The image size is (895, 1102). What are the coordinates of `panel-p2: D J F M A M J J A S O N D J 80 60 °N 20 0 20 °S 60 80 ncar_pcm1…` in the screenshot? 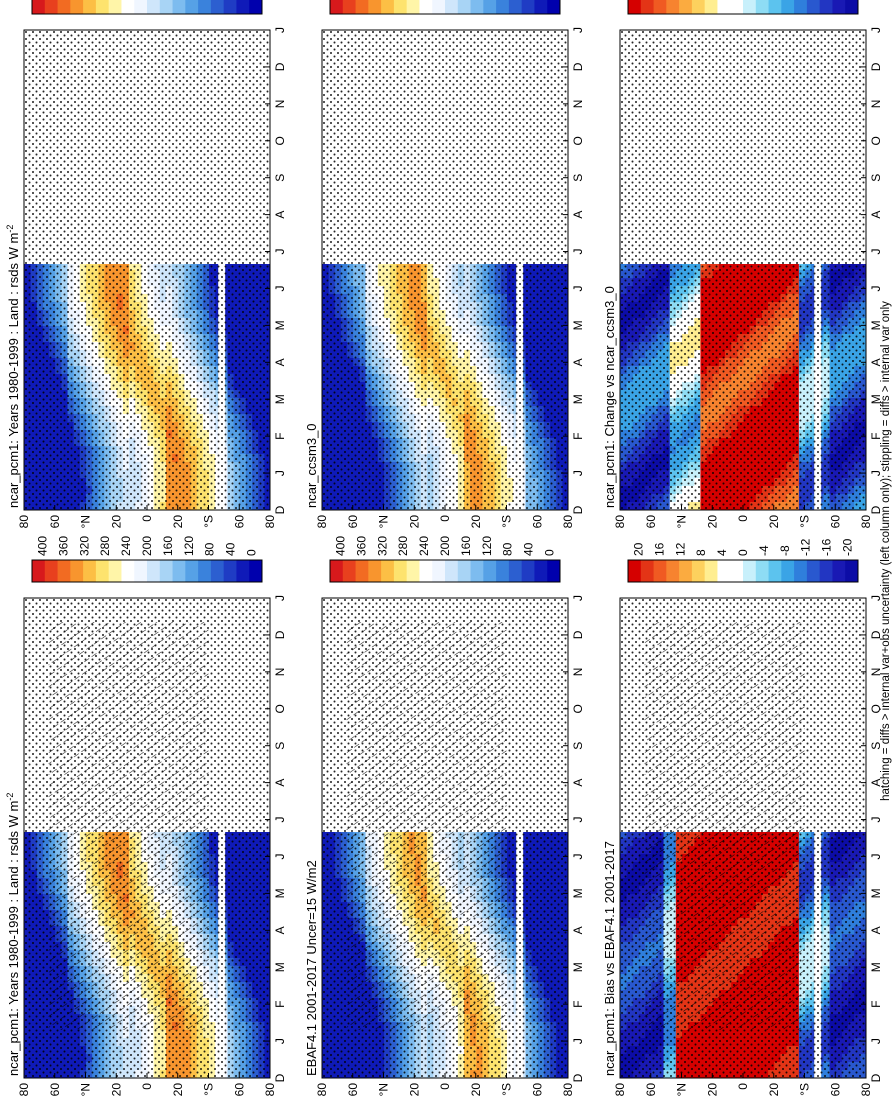 It's located at (146, 277).